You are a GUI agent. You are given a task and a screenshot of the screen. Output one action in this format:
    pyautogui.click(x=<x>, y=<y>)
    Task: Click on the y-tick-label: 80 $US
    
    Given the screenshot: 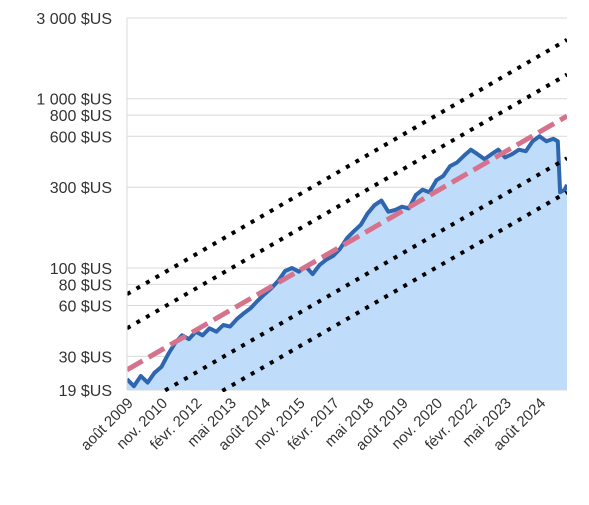 What is the action you would take?
    pyautogui.click(x=85, y=285)
    